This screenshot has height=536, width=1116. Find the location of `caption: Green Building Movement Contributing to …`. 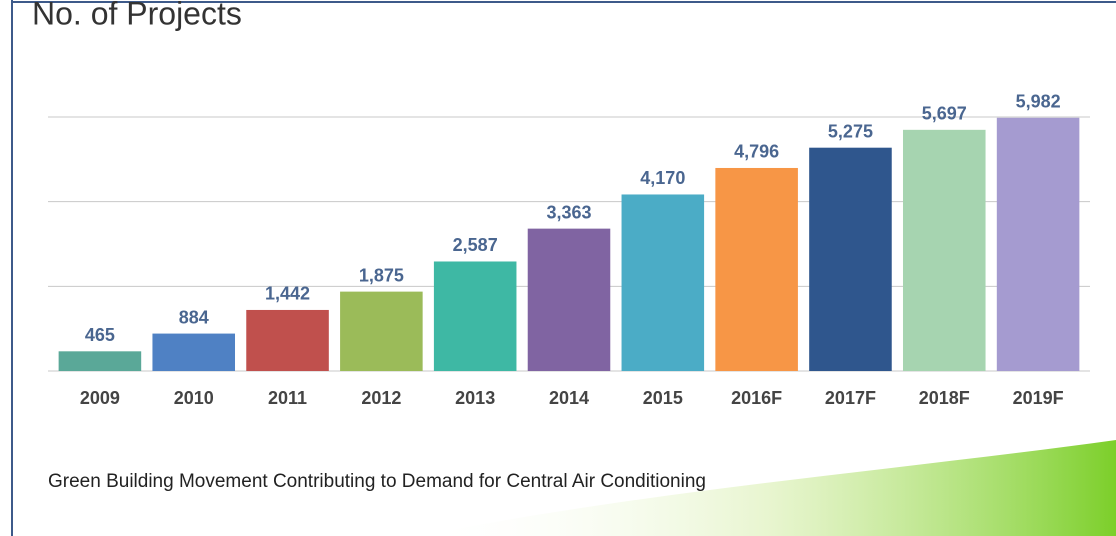

caption: Green Building Movement Contributing to … is located at coordinates (377, 481).